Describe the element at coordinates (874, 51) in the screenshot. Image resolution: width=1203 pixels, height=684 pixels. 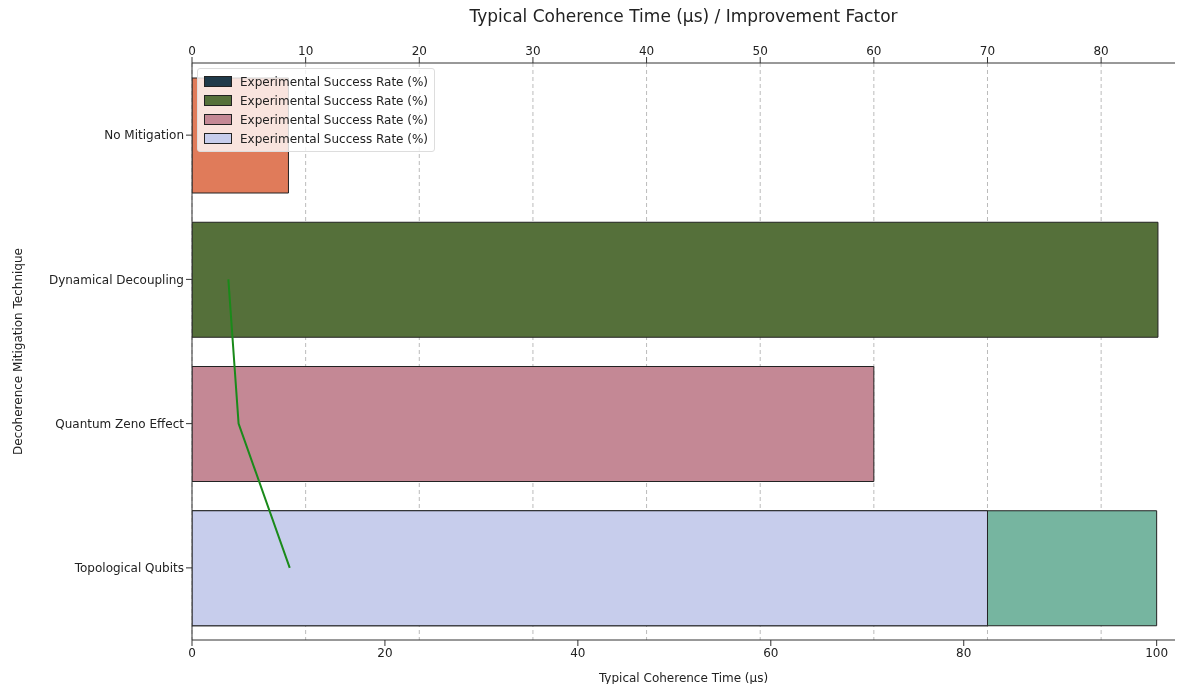
I see `x2-tick-label: 60` at that location.